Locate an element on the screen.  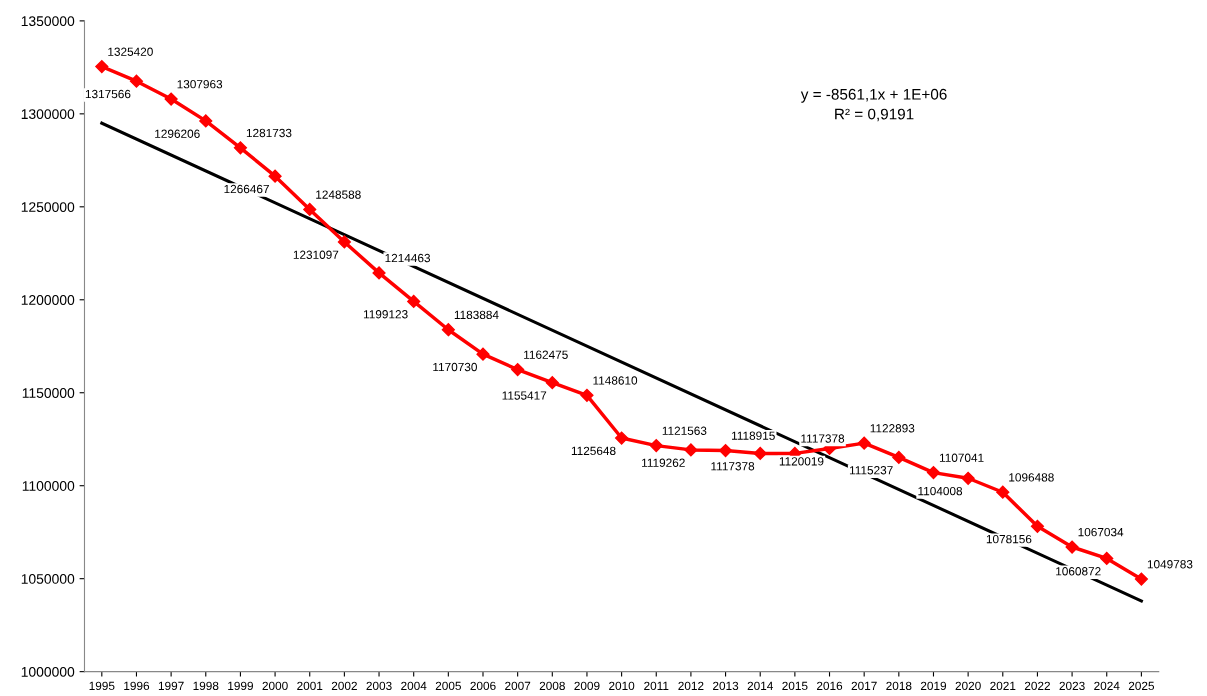
data-label: 1125648 is located at coordinates (593, 451).